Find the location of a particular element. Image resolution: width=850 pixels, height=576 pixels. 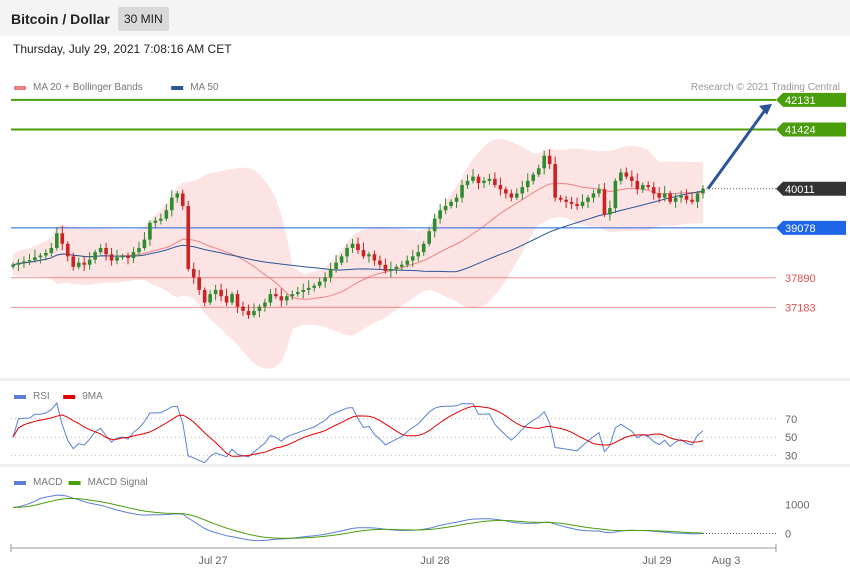

forecast-arrow is located at coordinates (737, 148).